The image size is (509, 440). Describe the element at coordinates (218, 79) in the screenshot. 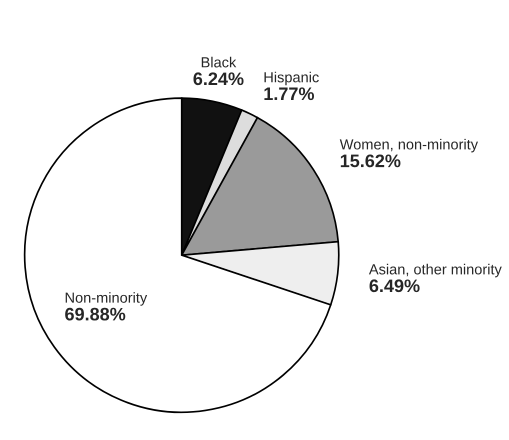

I see `data-label: 6.24%` at that location.